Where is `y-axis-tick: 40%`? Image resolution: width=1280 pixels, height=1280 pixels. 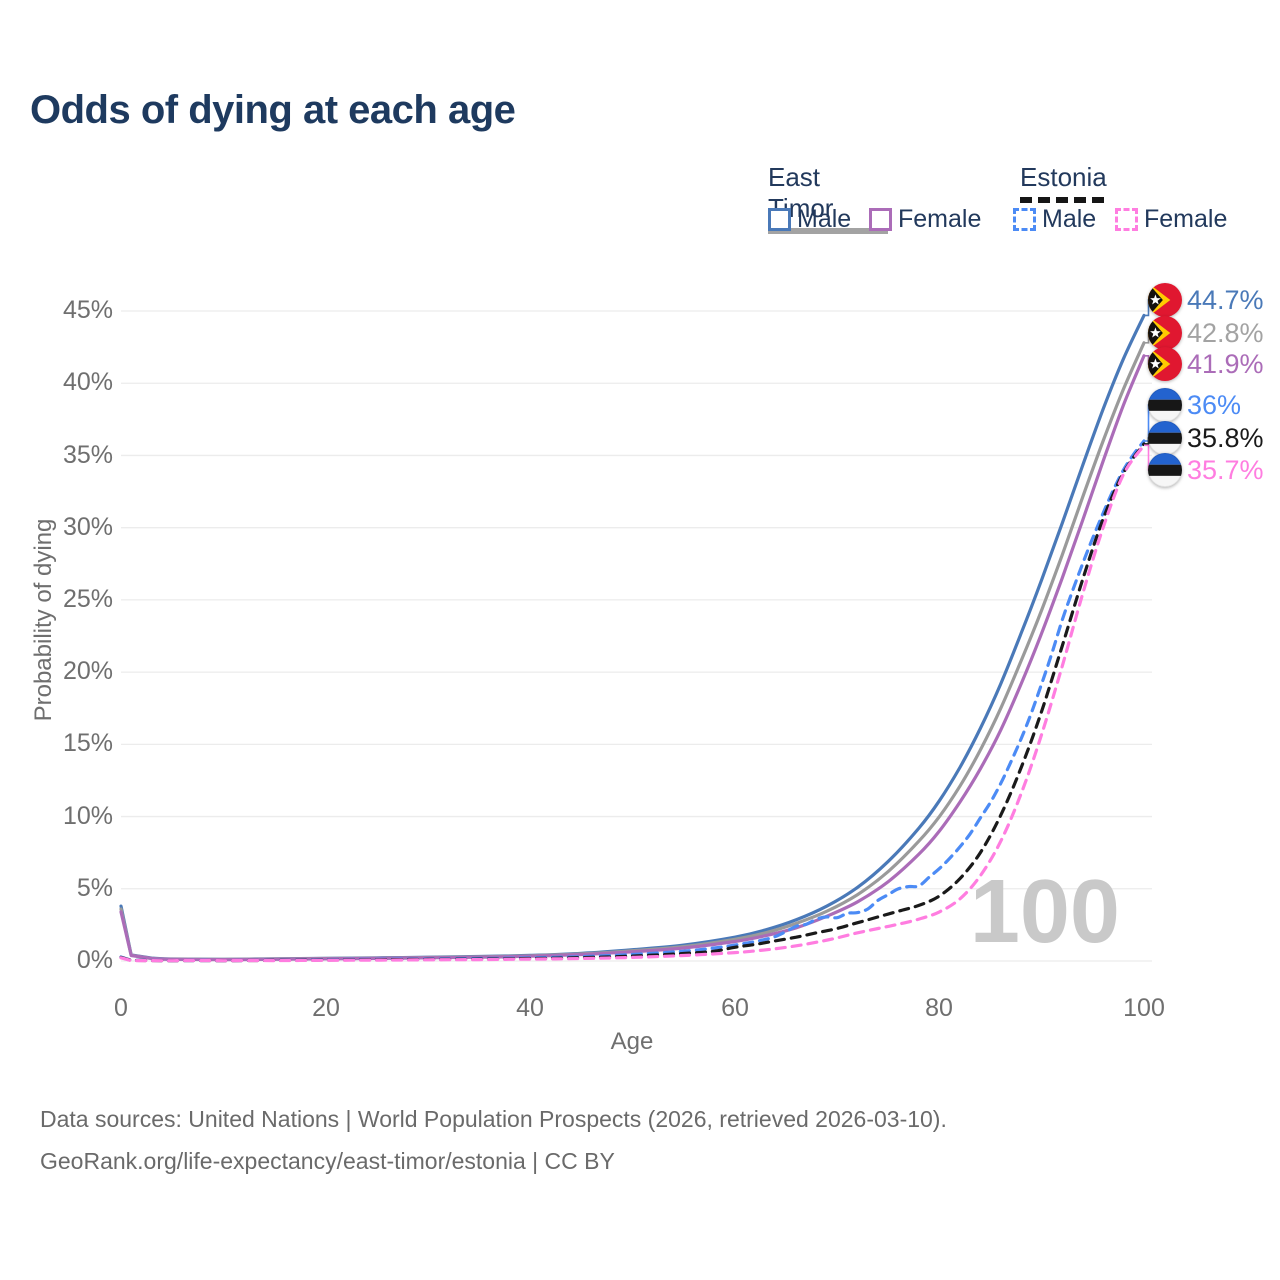
y-axis-tick: 40% is located at coordinates (87, 382).